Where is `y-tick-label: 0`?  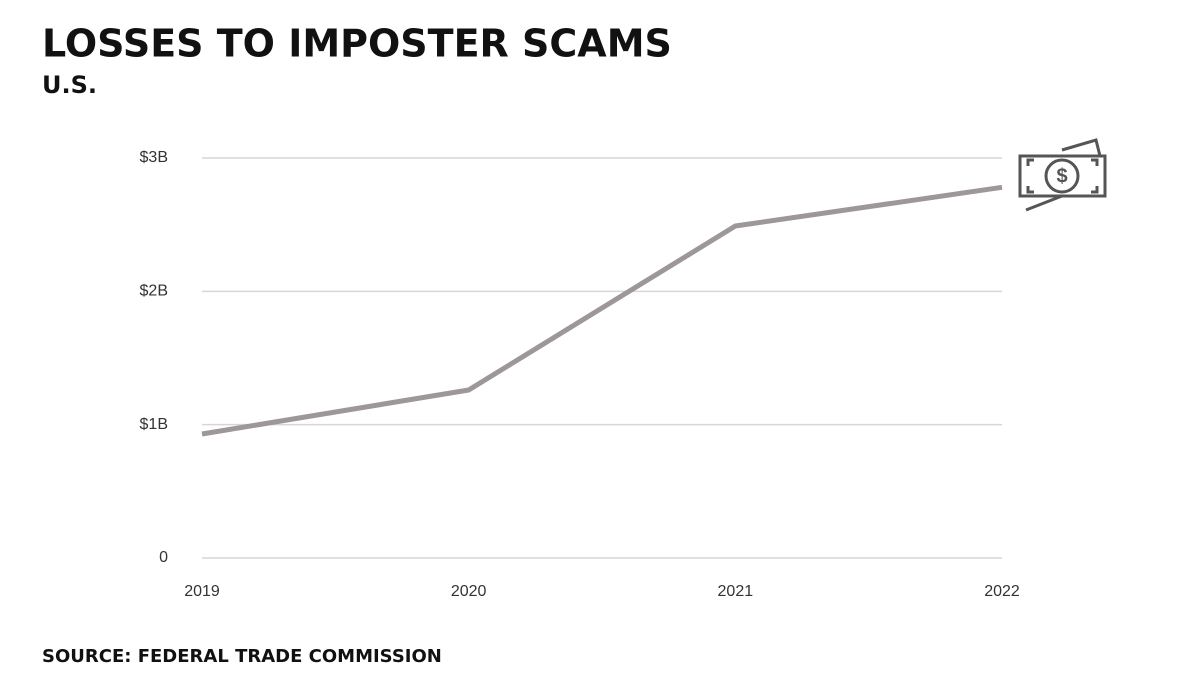
y-tick-label: 0 is located at coordinates (163, 557).